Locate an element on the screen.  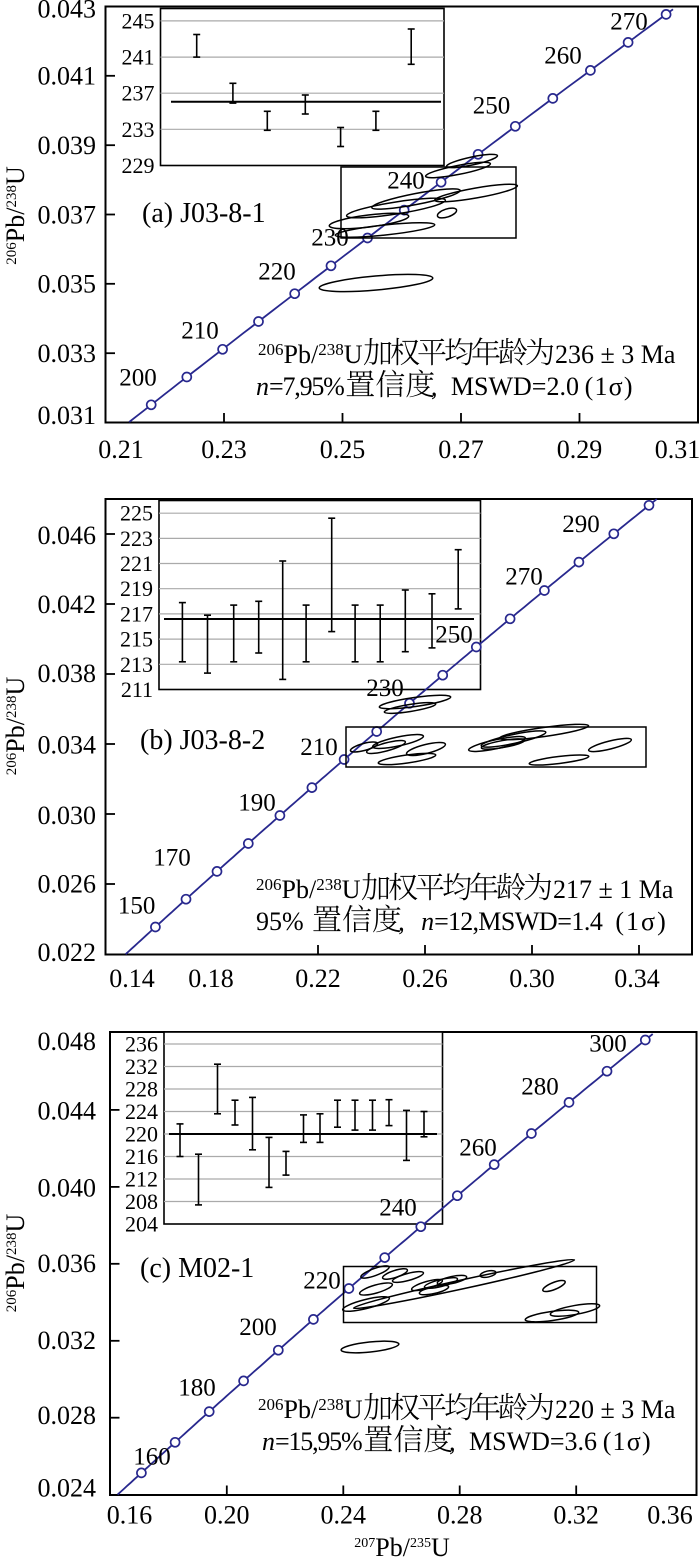
svg-text: 0.034 is located at coordinates (67, 744).